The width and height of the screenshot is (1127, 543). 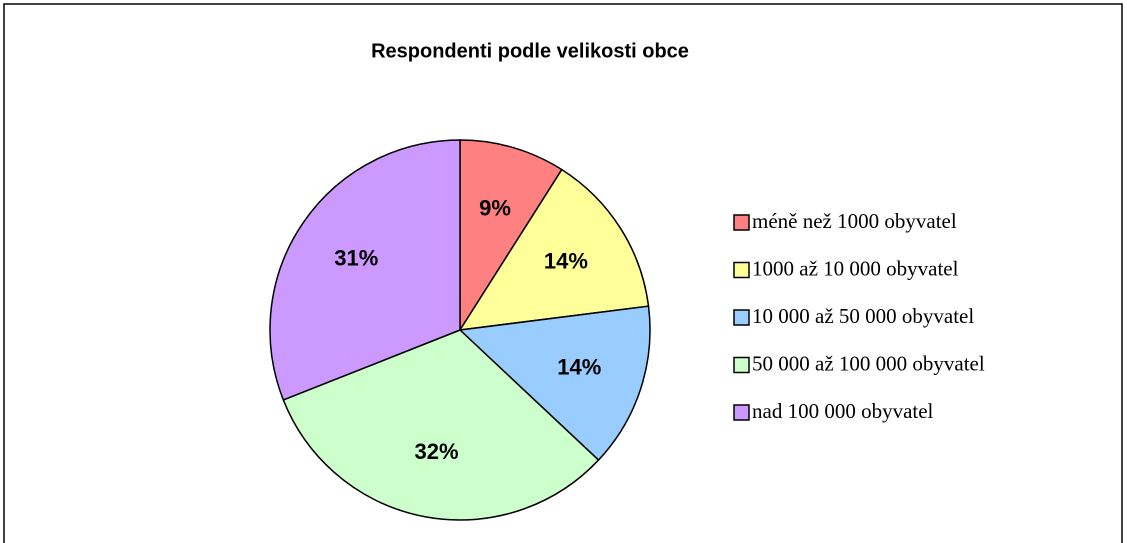 I want to click on data-label: 32%, so click(x=436, y=451).